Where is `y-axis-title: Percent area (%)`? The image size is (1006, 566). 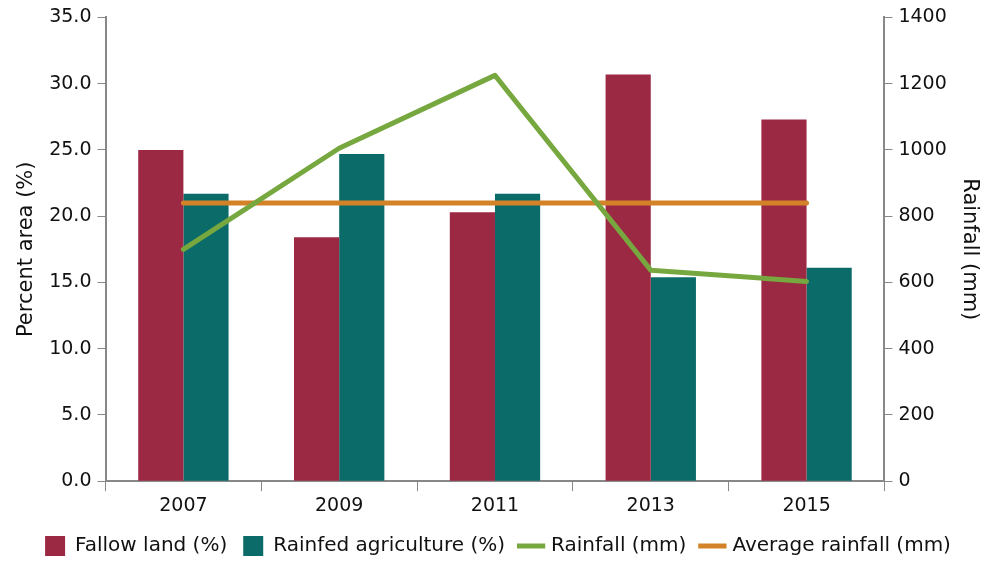 y-axis-title: Percent area (%) is located at coordinates (25, 249).